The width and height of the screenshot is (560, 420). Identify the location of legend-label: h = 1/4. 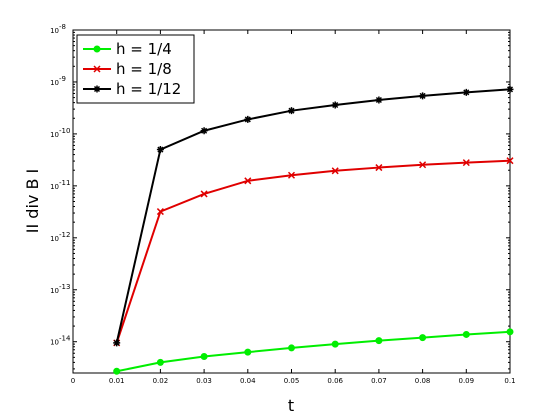
(144, 49).